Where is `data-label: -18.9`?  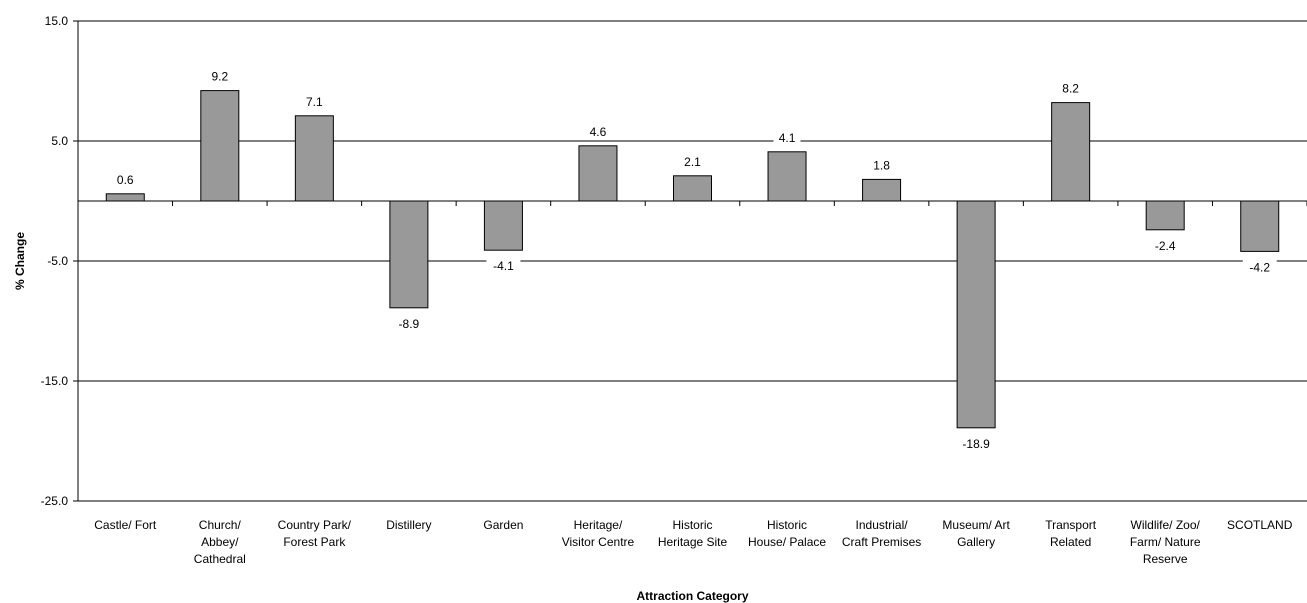
data-label: -18.9 is located at coordinates (976, 444).